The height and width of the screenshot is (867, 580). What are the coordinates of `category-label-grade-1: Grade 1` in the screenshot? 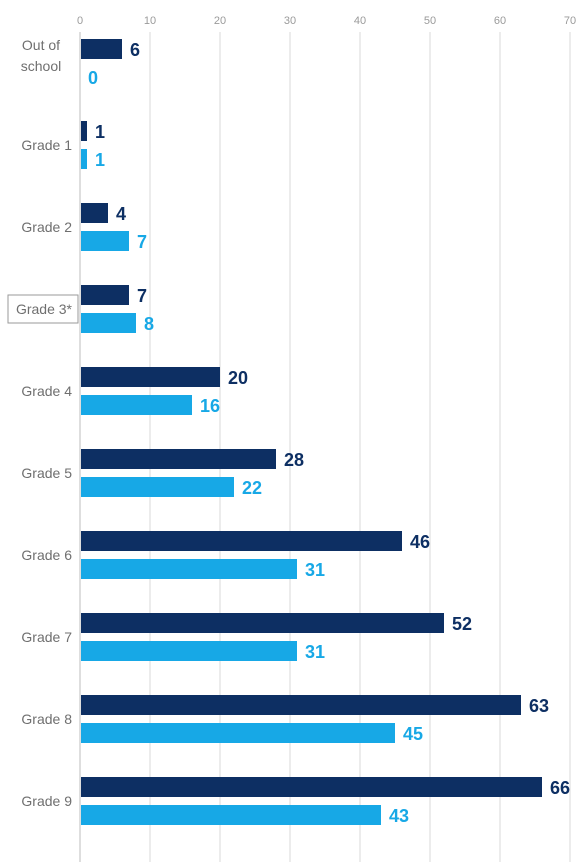 It's located at (46, 145).